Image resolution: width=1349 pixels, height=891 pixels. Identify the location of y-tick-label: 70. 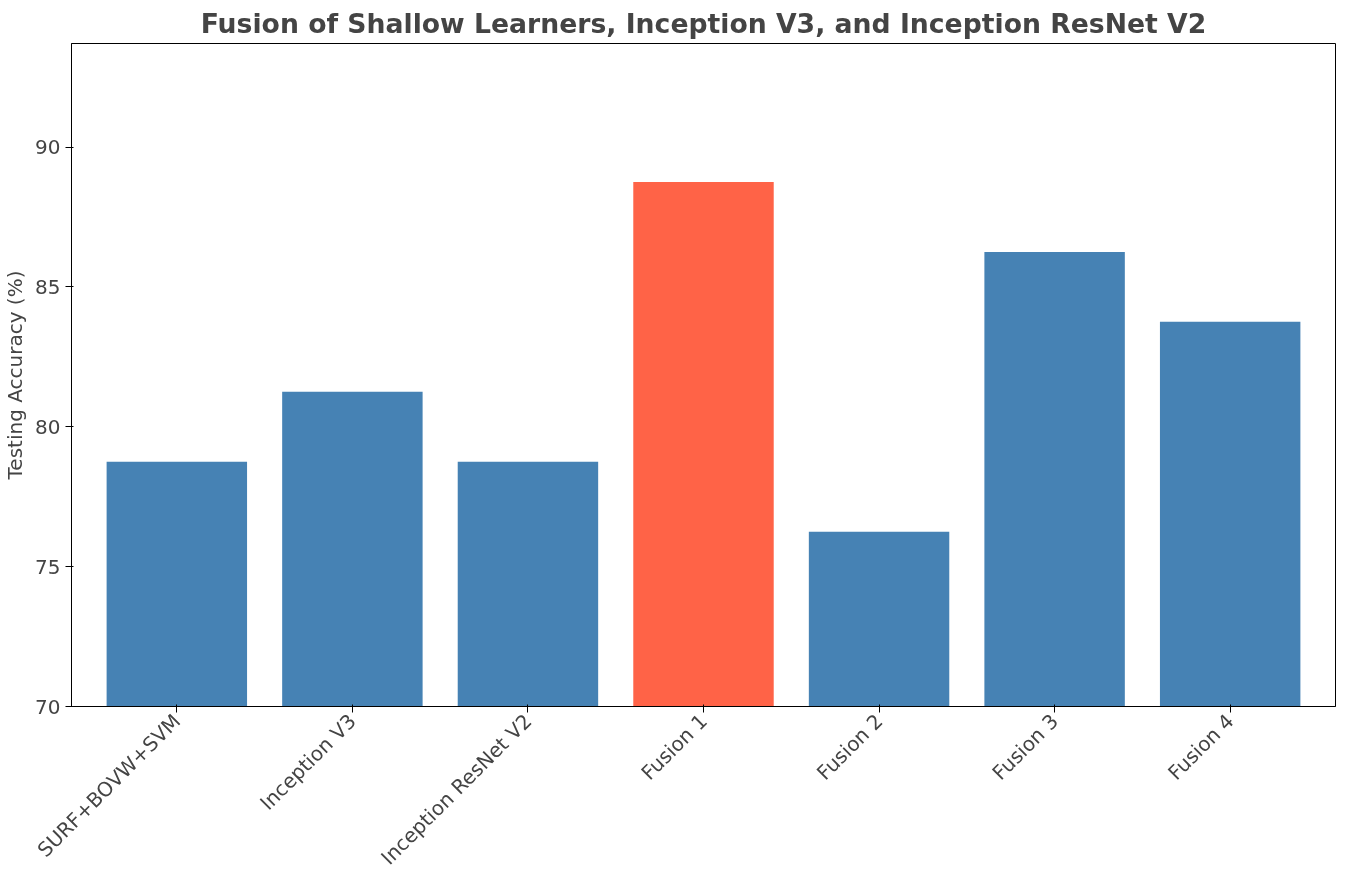
(48, 706).